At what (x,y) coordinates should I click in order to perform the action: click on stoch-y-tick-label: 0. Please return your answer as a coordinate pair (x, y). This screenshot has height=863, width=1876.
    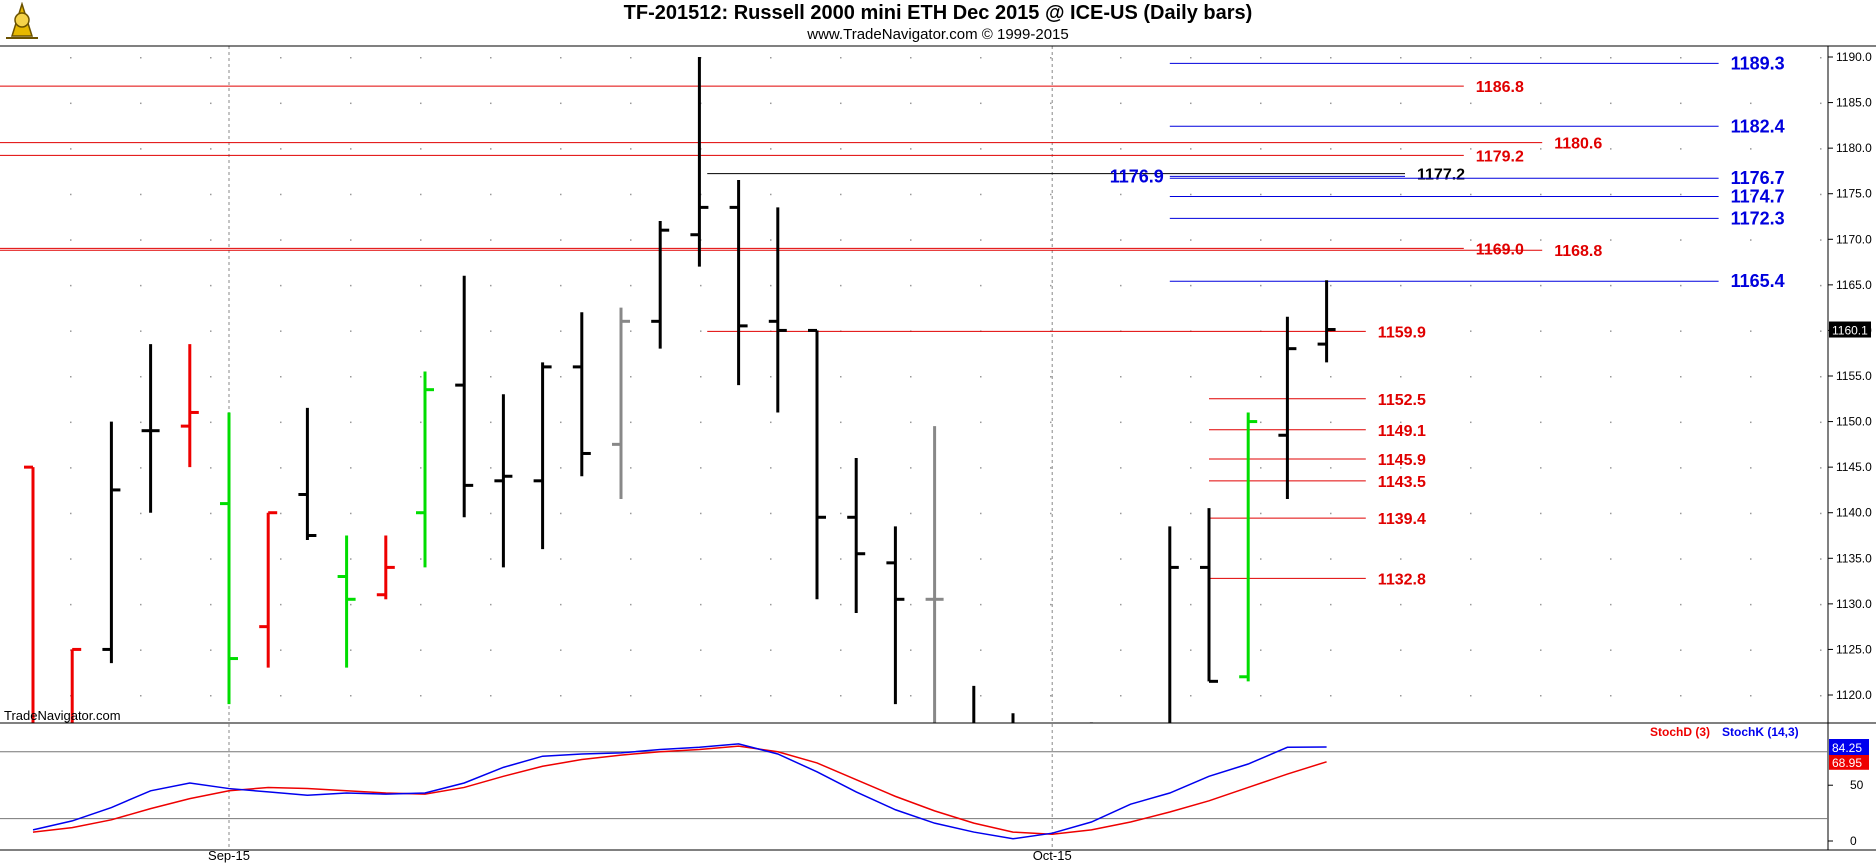
    Looking at the image, I should click on (1853, 841).